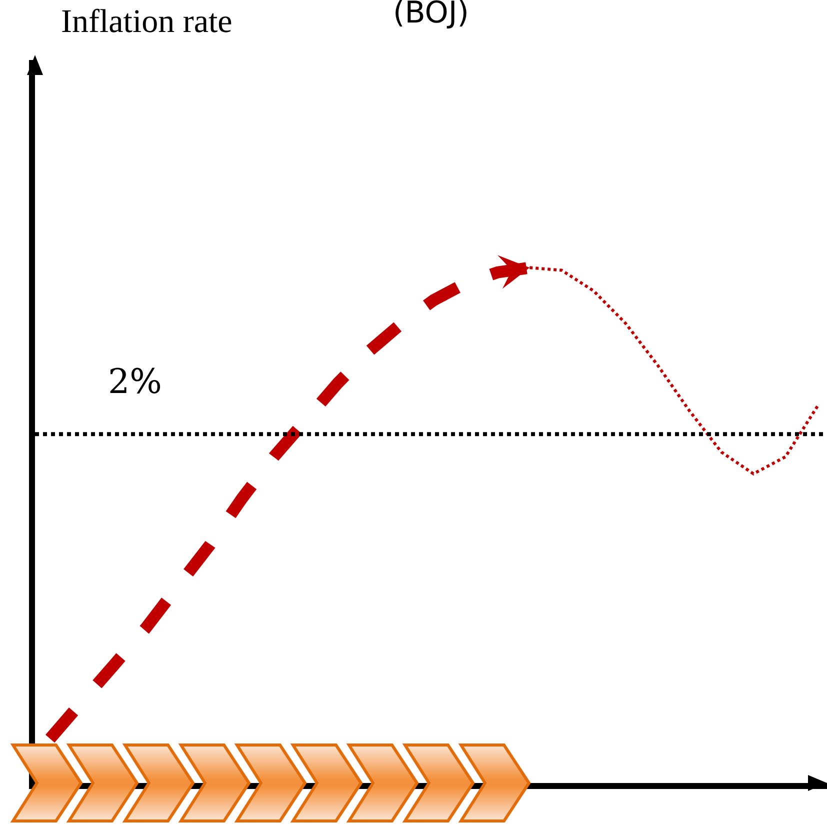 The height and width of the screenshot is (829, 827). What do you see at coordinates (431, 15) in the screenshot?
I see `chart-title: (BOJ)` at bounding box center [431, 15].